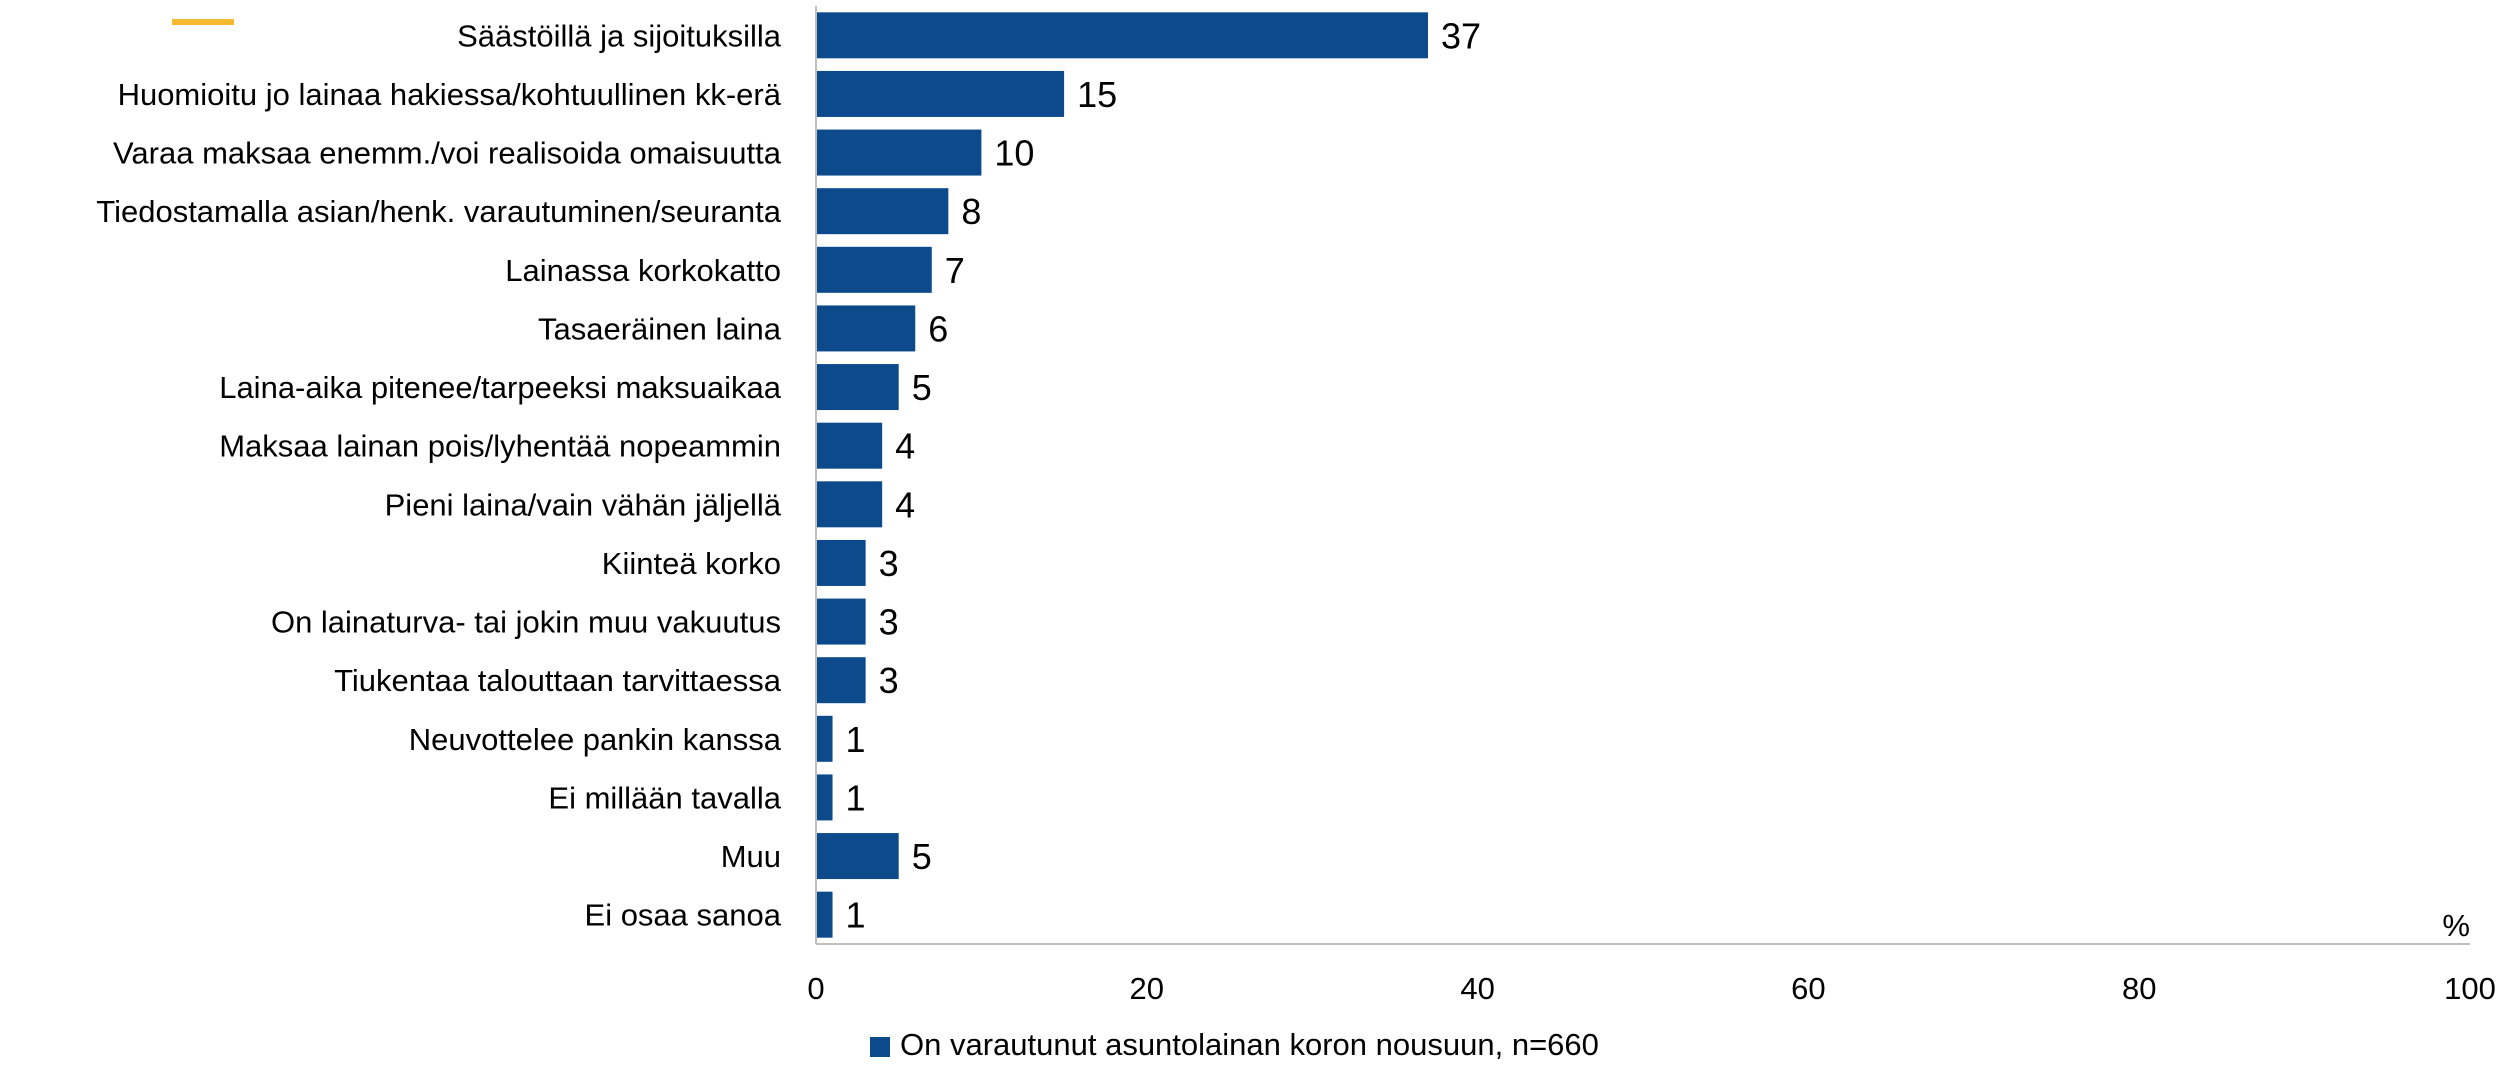 The width and height of the screenshot is (2515, 1091). Describe the element at coordinates (938, 328) in the screenshot. I see `data-label: 6` at that location.